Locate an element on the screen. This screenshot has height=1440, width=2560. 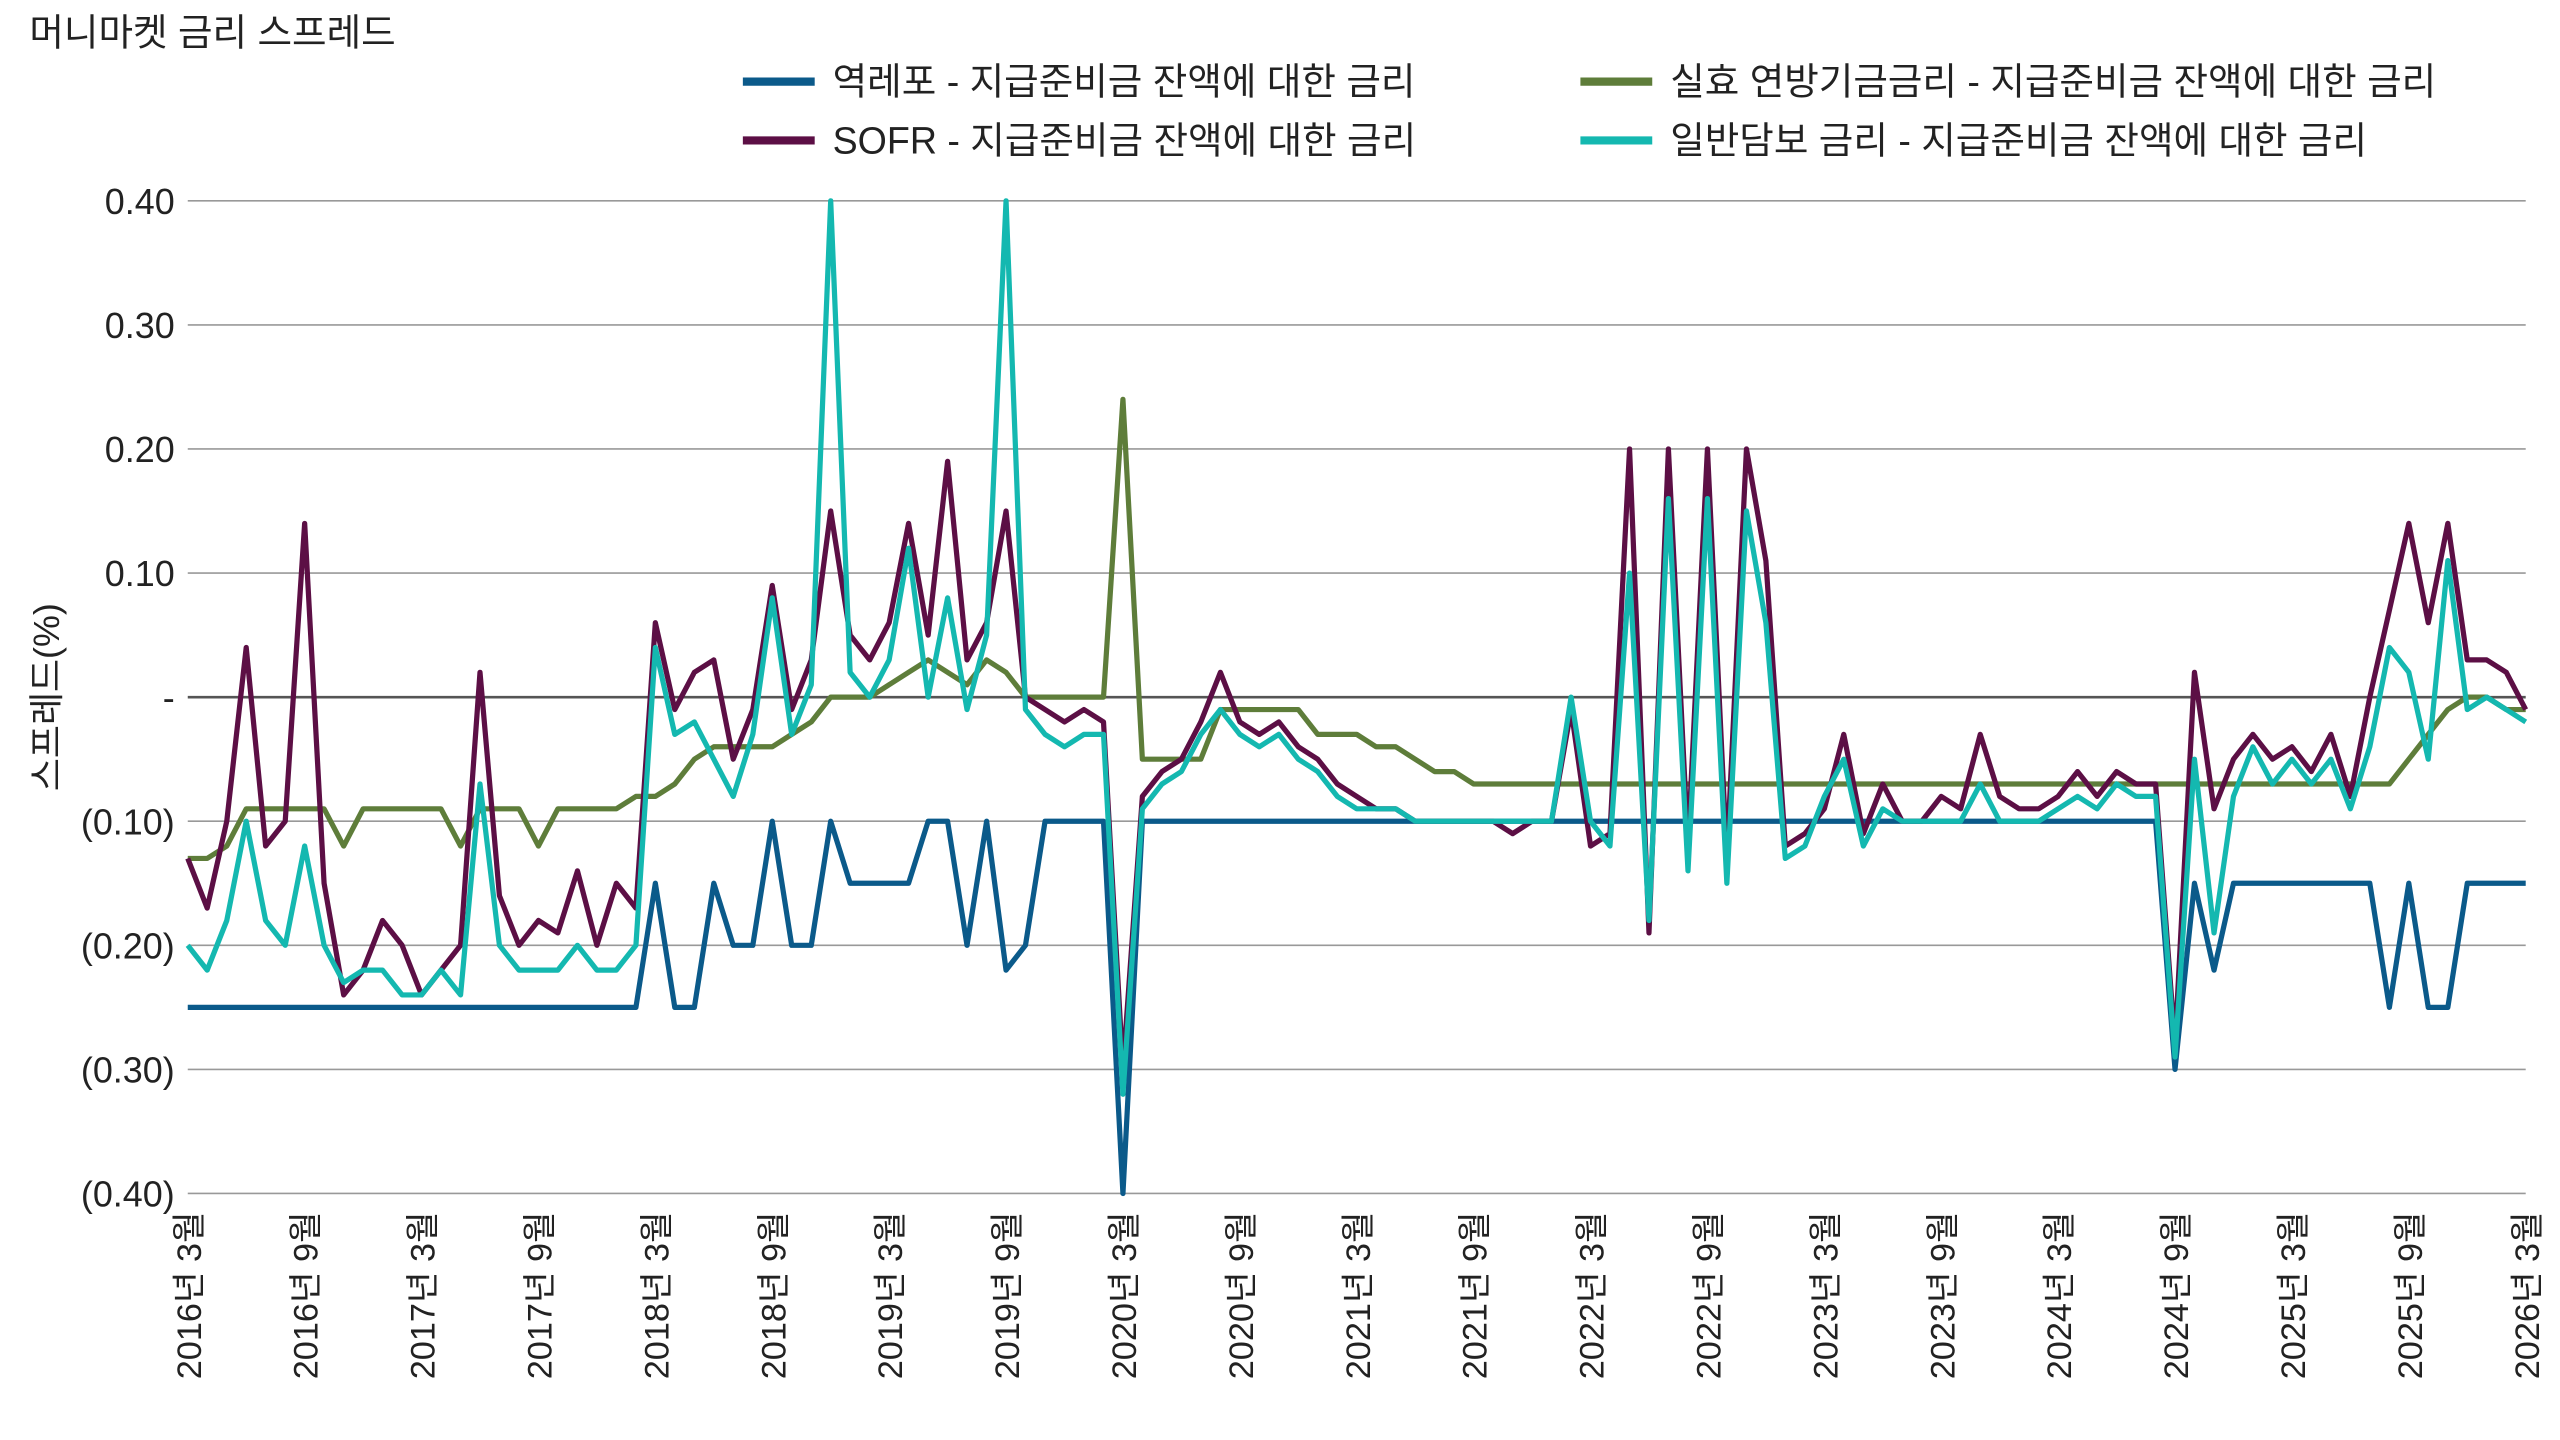
x-tick-label: 2023년 3월 is located at coordinates (1826, 1295).